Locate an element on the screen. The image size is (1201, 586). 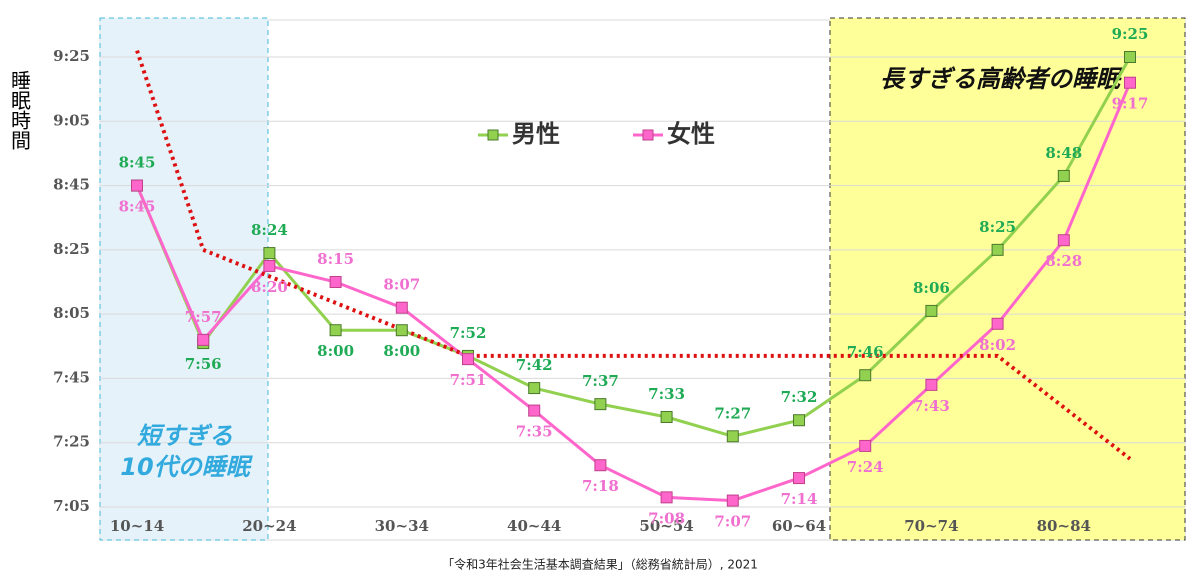
value-label: 7:51 is located at coordinates (468, 380).